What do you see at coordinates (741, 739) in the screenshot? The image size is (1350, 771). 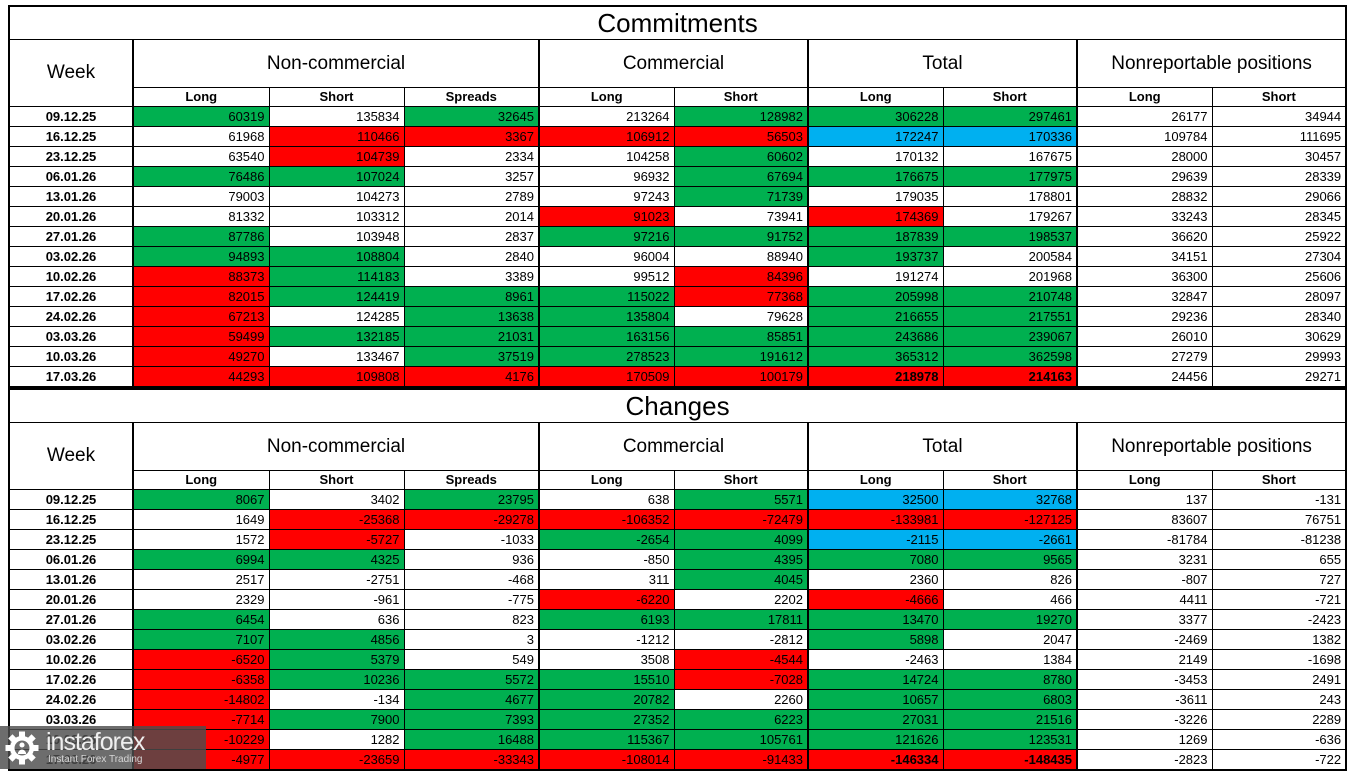 I see `value-cell: 105761` at bounding box center [741, 739].